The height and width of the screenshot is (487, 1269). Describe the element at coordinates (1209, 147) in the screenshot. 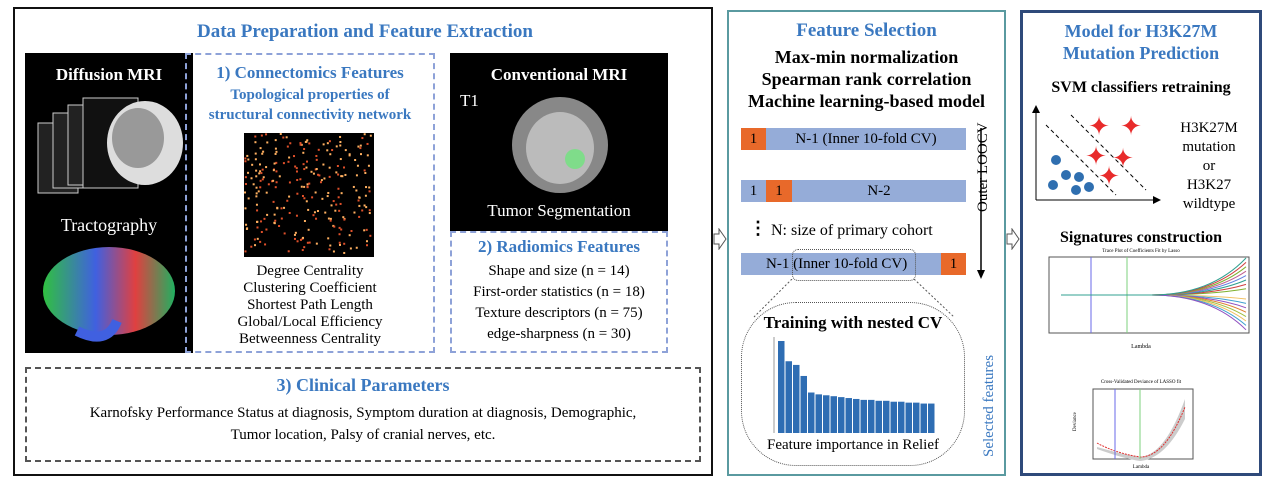

I see `class-label: mutation` at that location.